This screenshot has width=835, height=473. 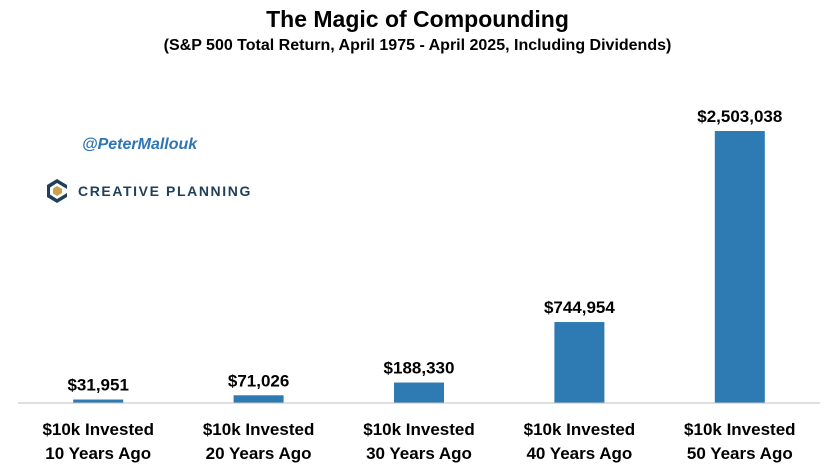 I want to click on category-label-5-line-2: 50 Years Ago, so click(x=740, y=453).